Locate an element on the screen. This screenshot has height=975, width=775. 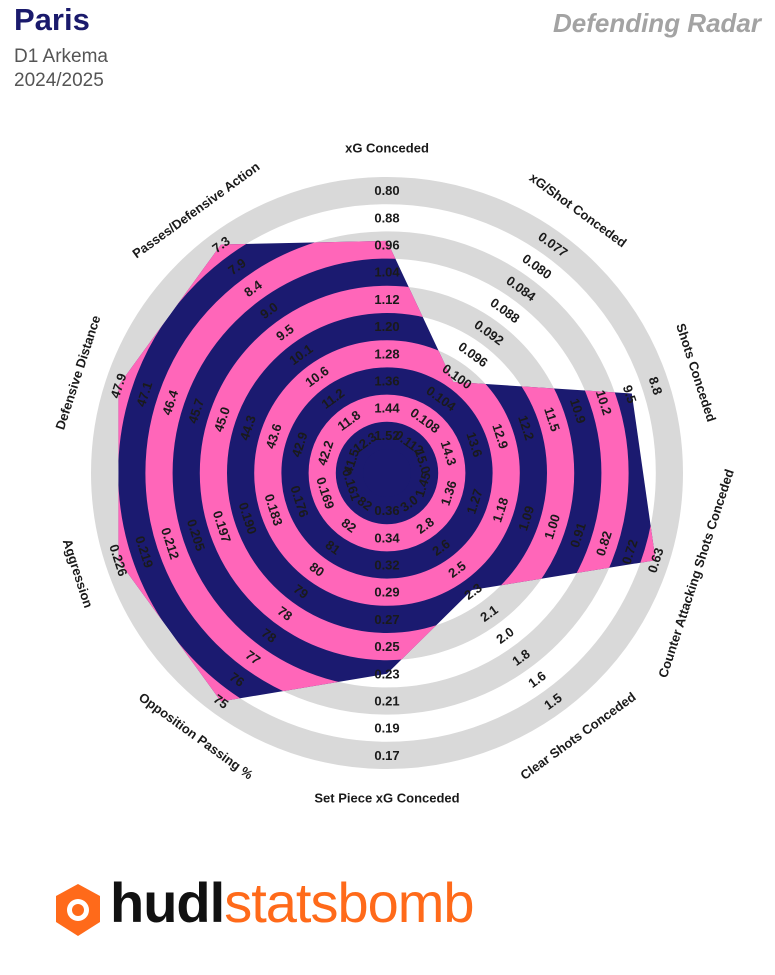
tick-label: 0.34 is located at coordinates (387, 537).